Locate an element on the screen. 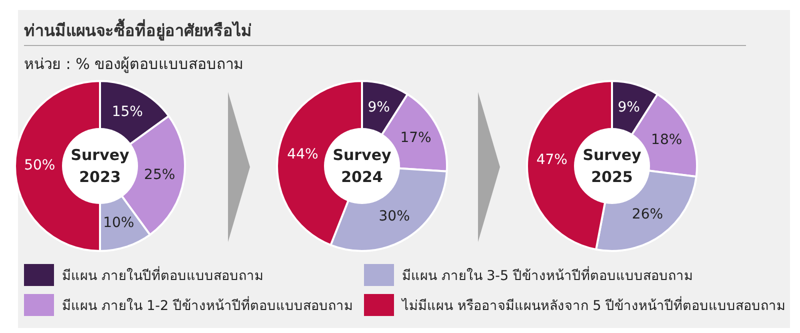 Image resolution: width=800 pixels, height=333 pixels. data-label: 50% is located at coordinates (40, 166).